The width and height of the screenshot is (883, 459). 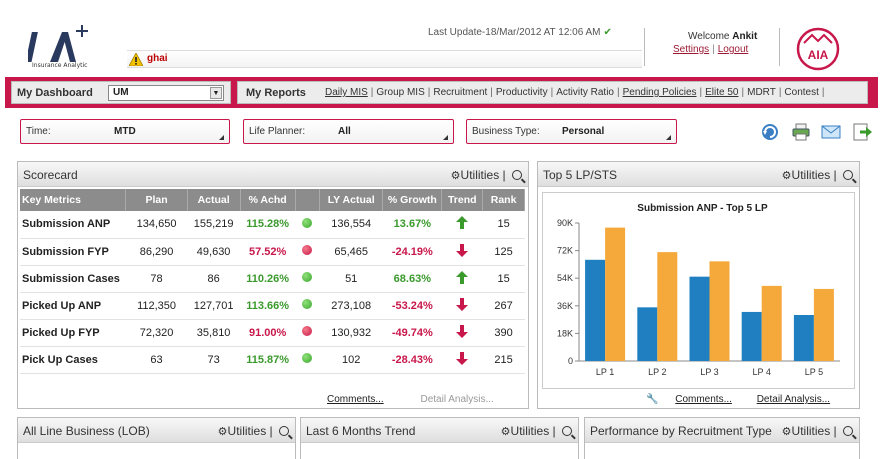 What do you see at coordinates (351, 279) in the screenshot?
I see `ly-actual-value: 51` at bounding box center [351, 279].